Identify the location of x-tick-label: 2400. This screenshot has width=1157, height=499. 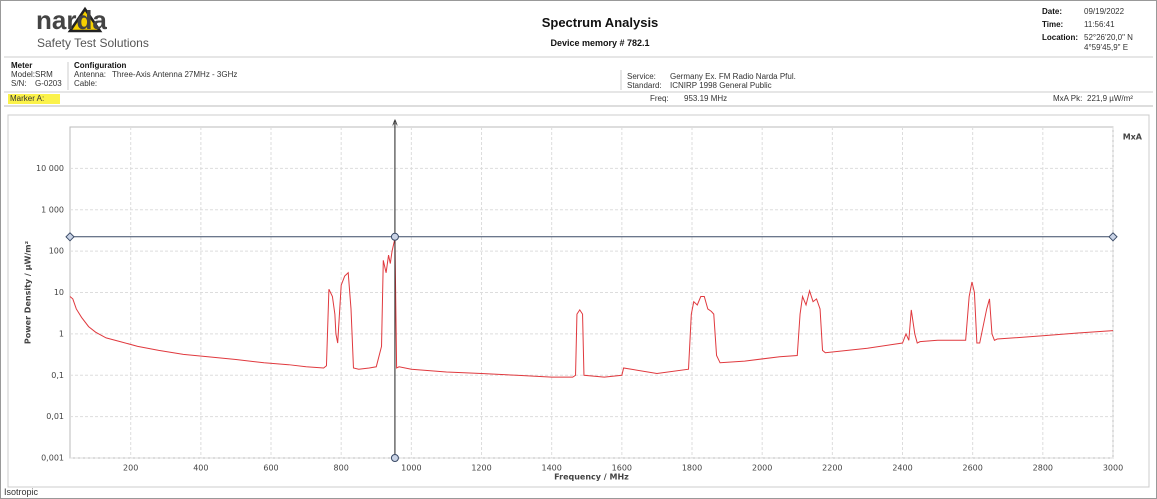
(902, 468).